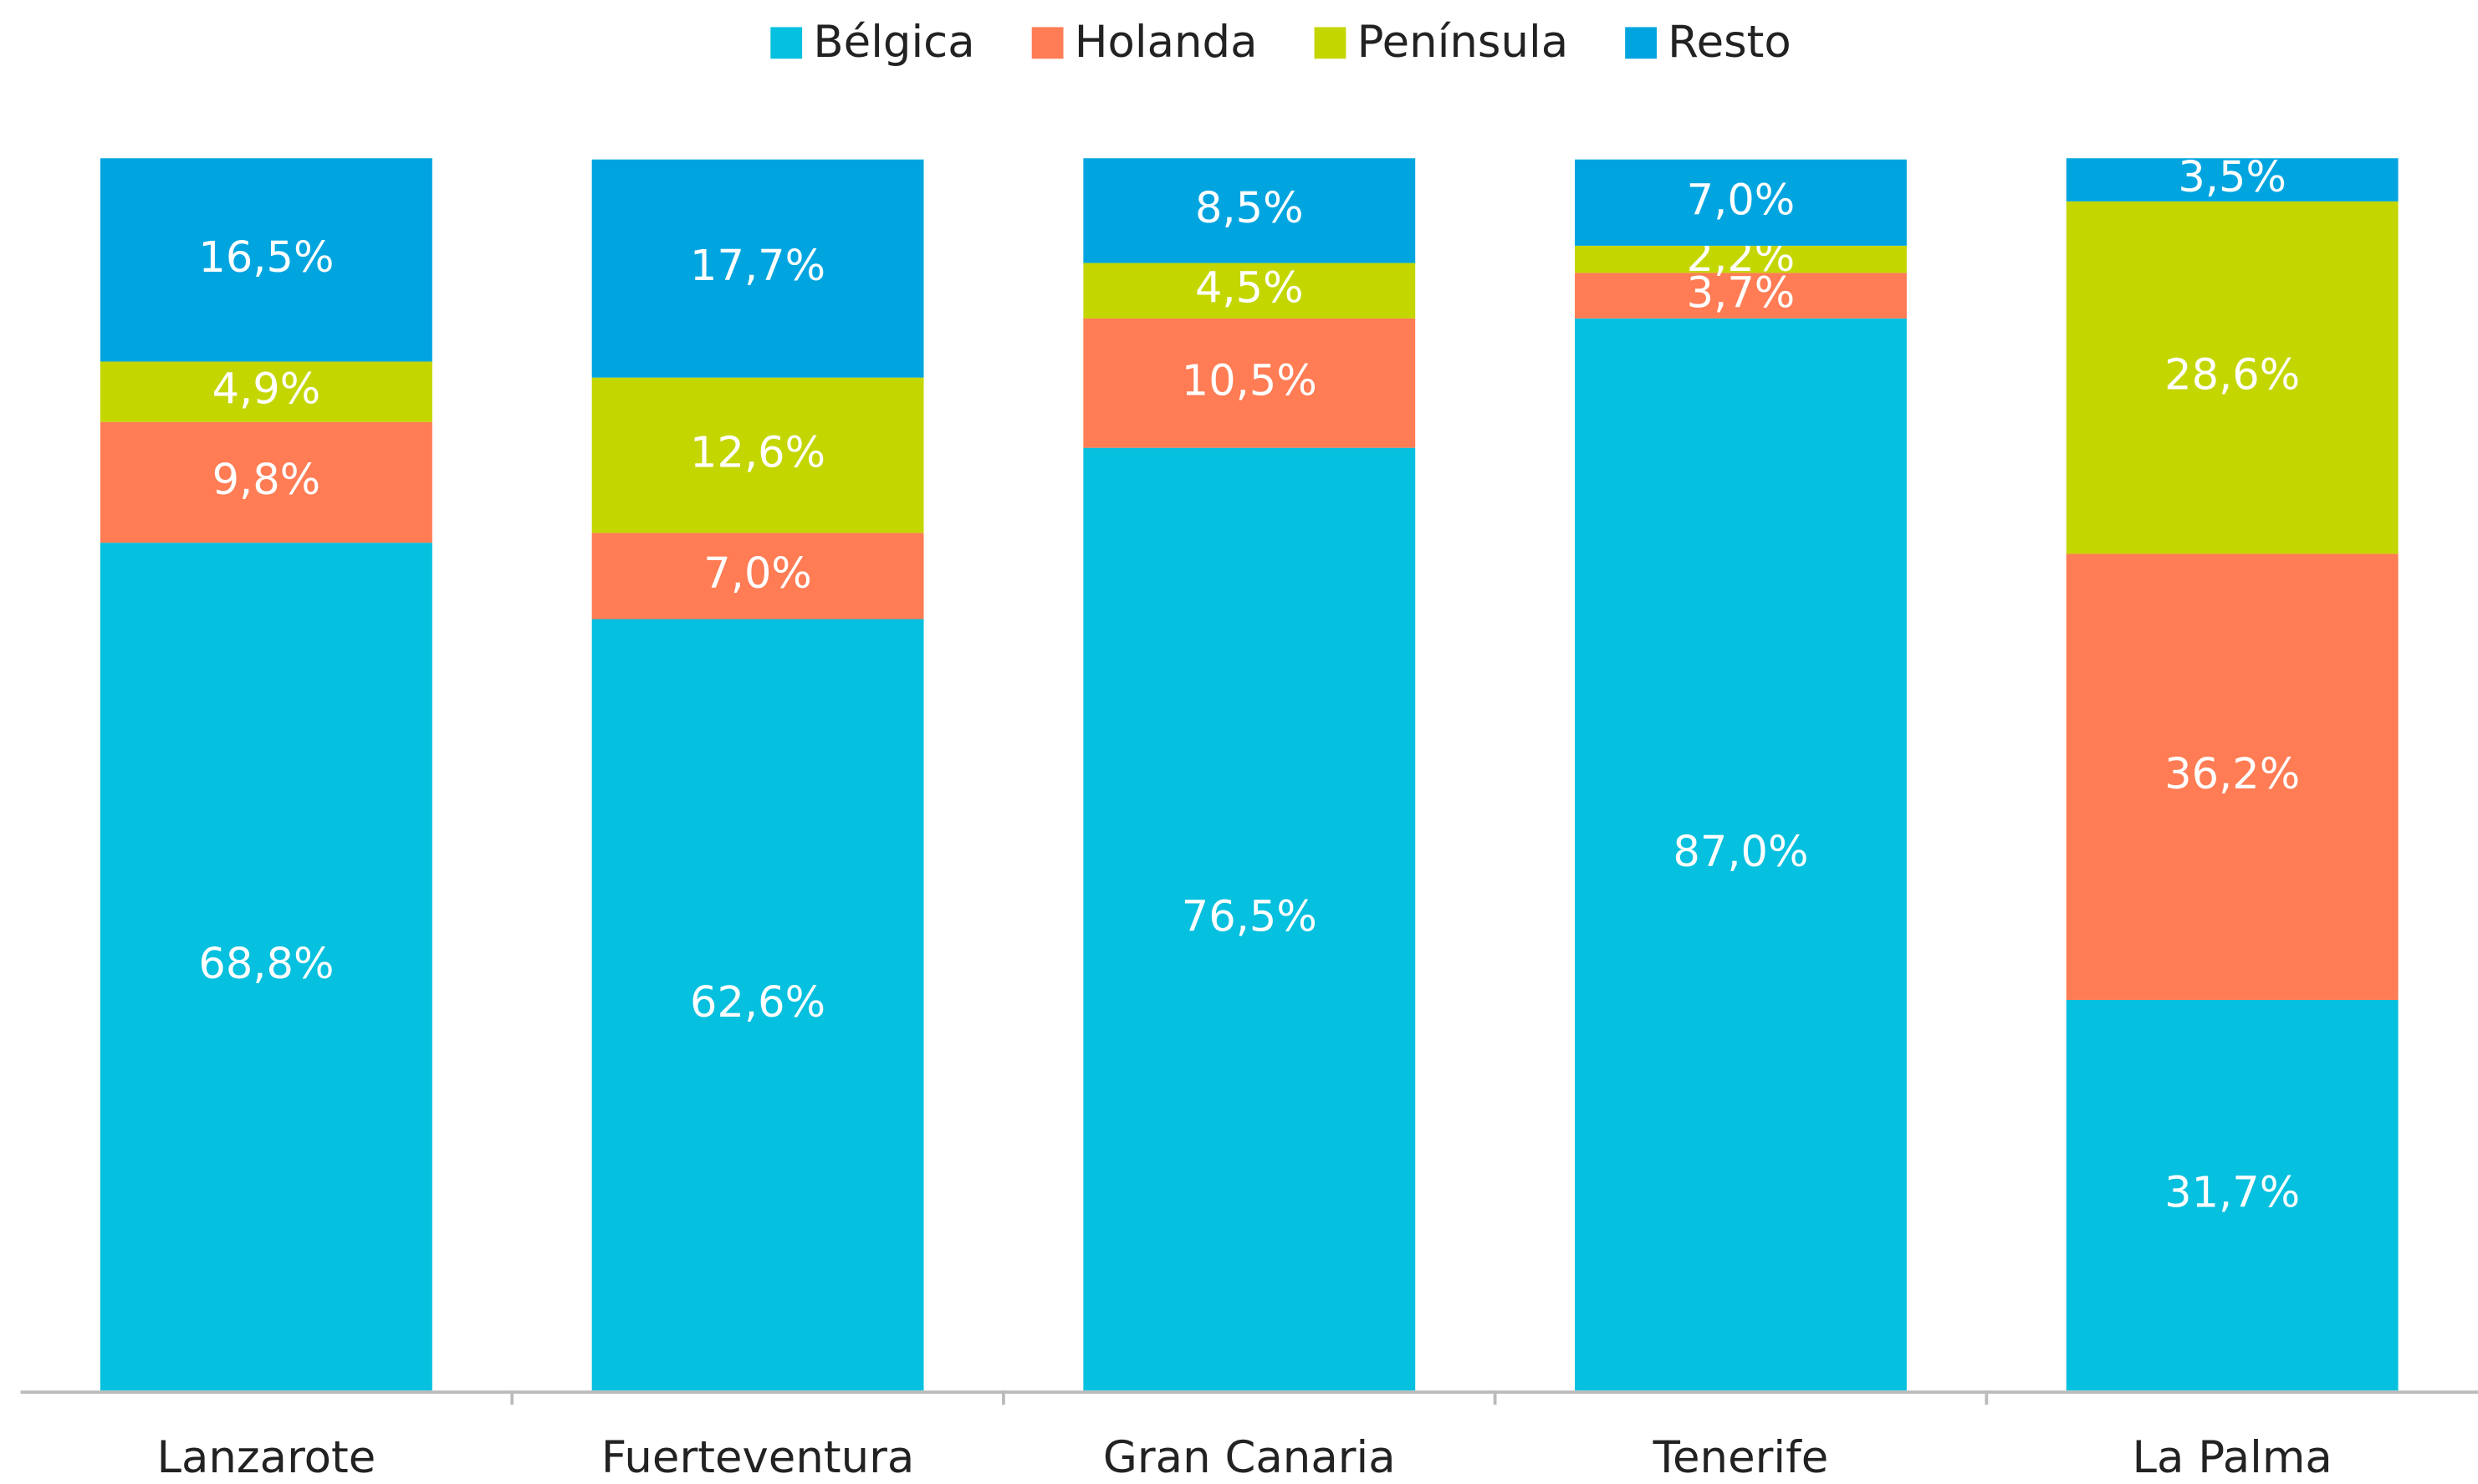  I want to click on x-tick-label: Tenerife, so click(1741, 1457).